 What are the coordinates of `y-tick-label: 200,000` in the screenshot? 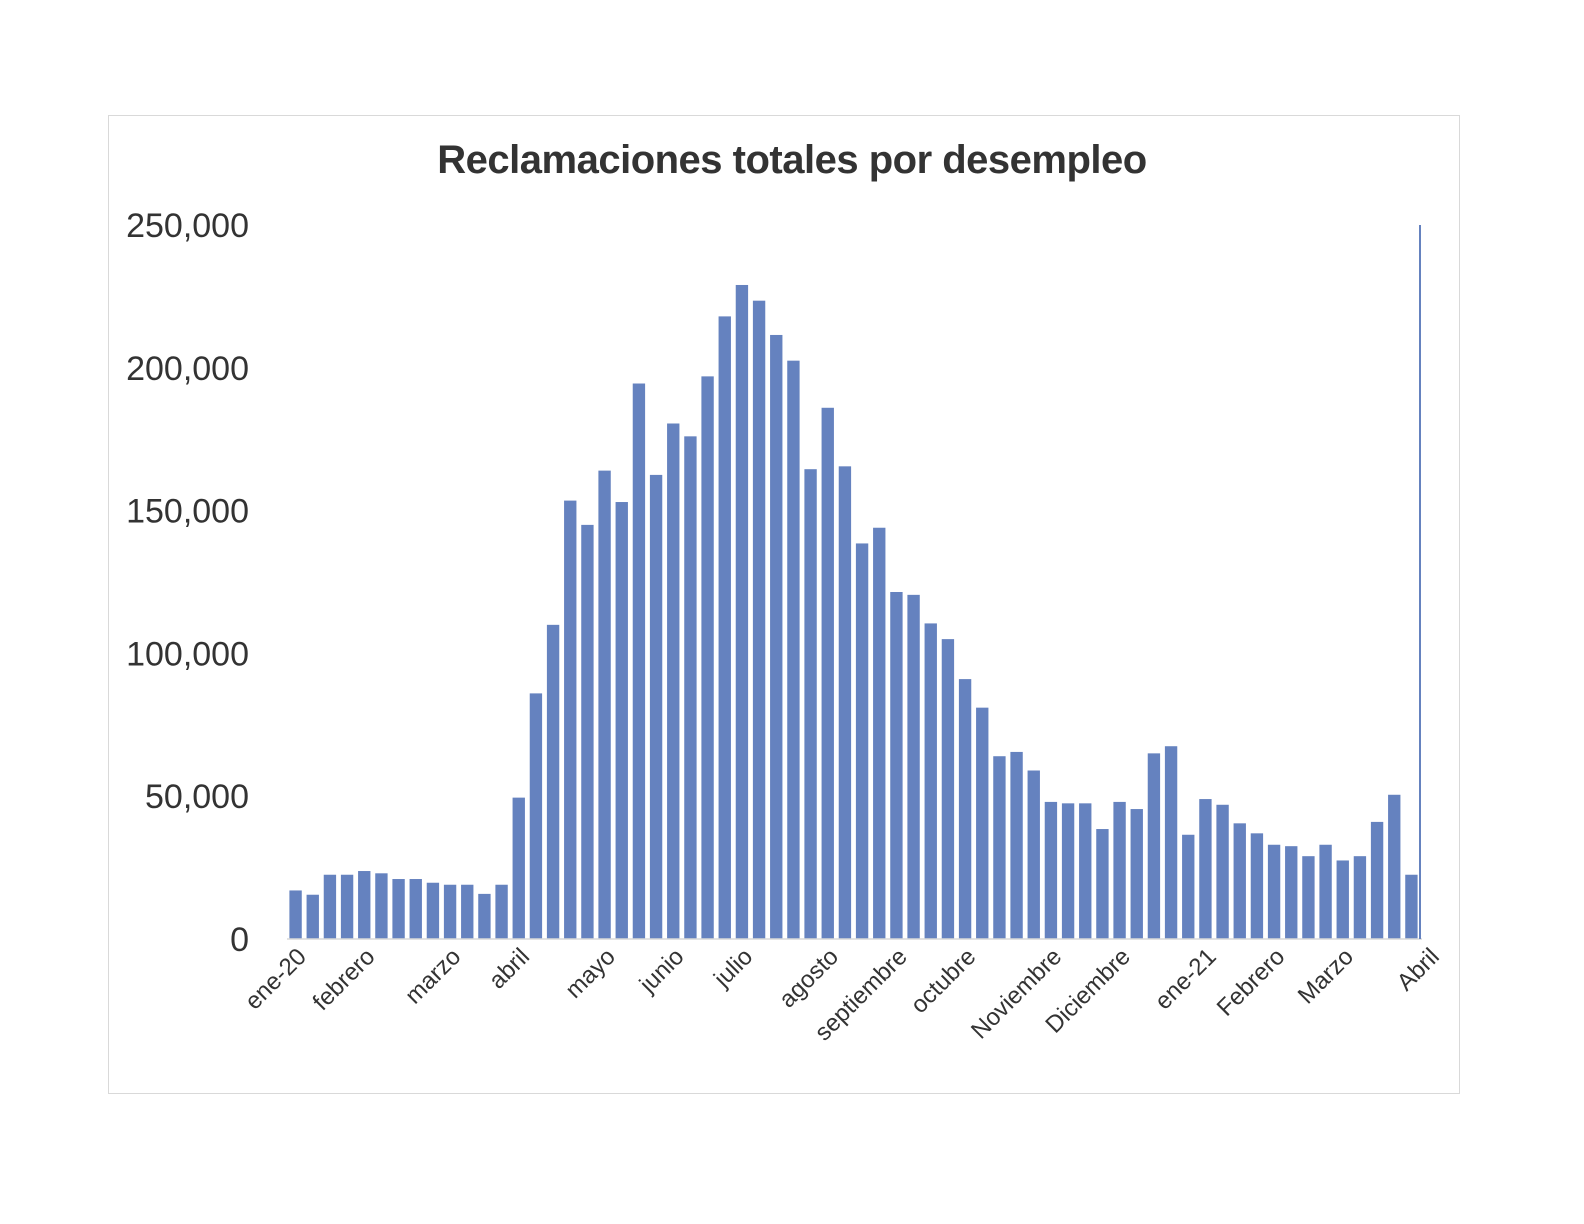 It's located at (187, 369).